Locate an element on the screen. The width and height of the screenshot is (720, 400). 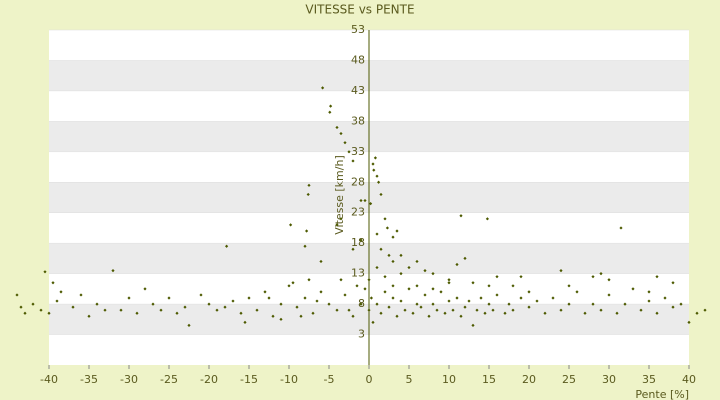
x-tick-label: -35 is located at coordinates (89, 379).